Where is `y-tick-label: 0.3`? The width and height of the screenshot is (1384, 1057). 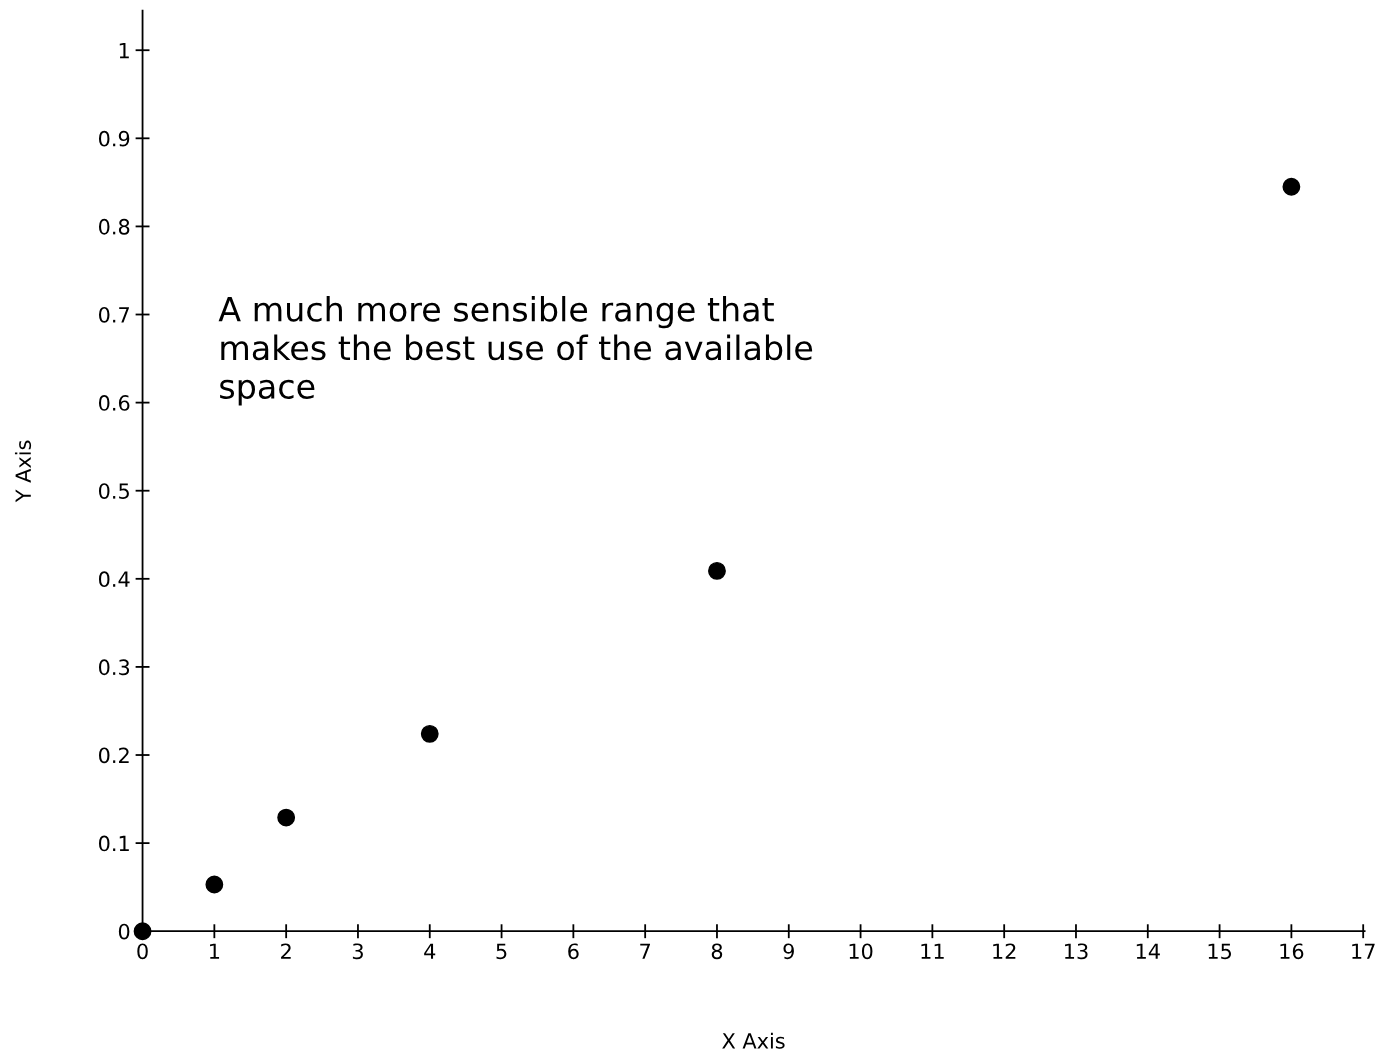
y-tick-label: 0.3 is located at coordinates (114, 667).